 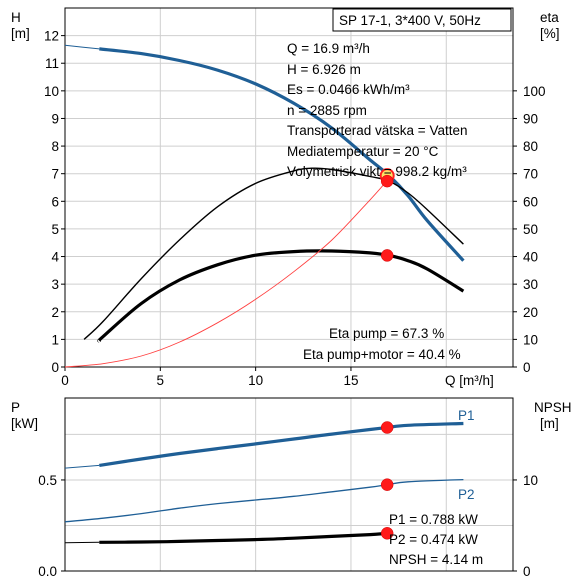 What do you see at coordinates (530, 201) in the screenshot?
I see `y-right-tick-label: 60` at bounding box center [530, 201].